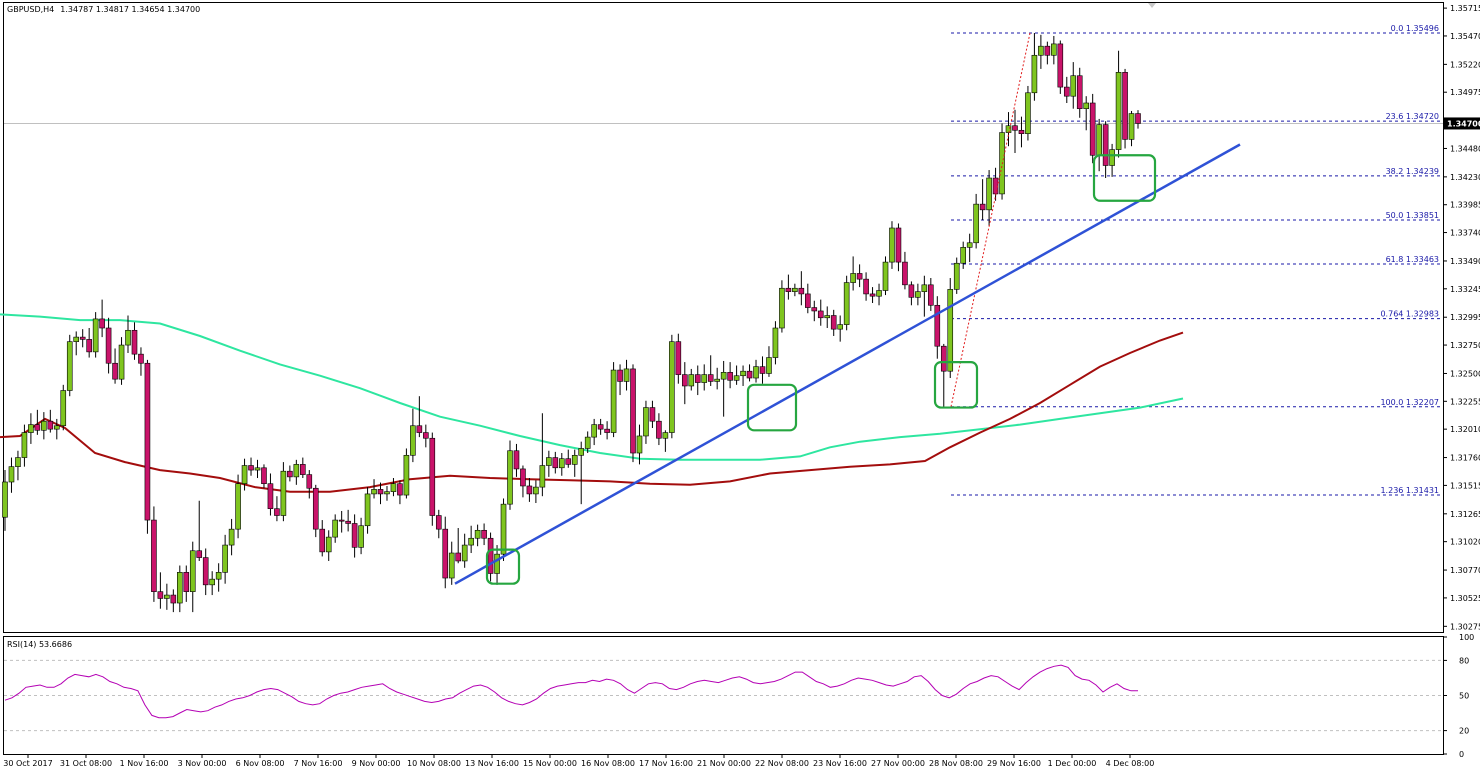 The image size is (1480, 772). I want to click on price-tick-label: 1.33740, so click(1465, 233).